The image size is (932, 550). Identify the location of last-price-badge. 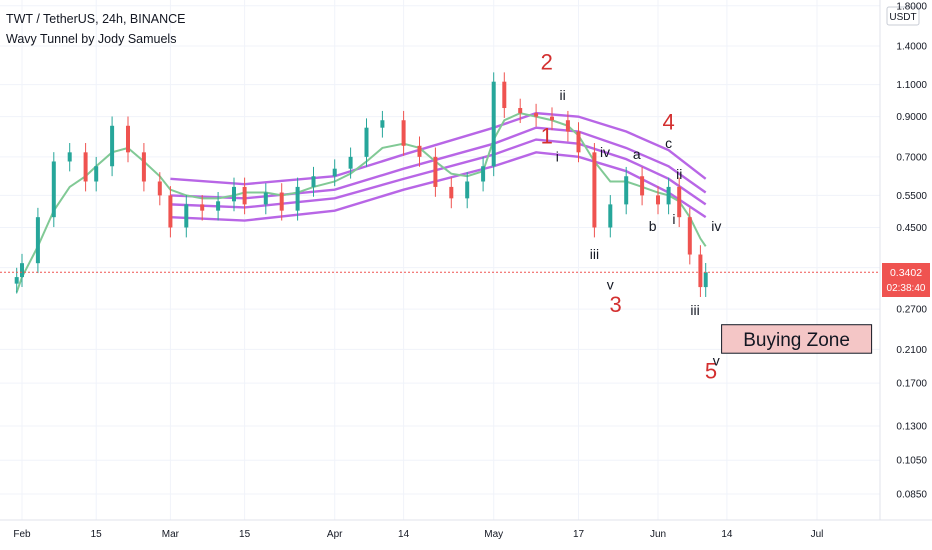
(906, 280).